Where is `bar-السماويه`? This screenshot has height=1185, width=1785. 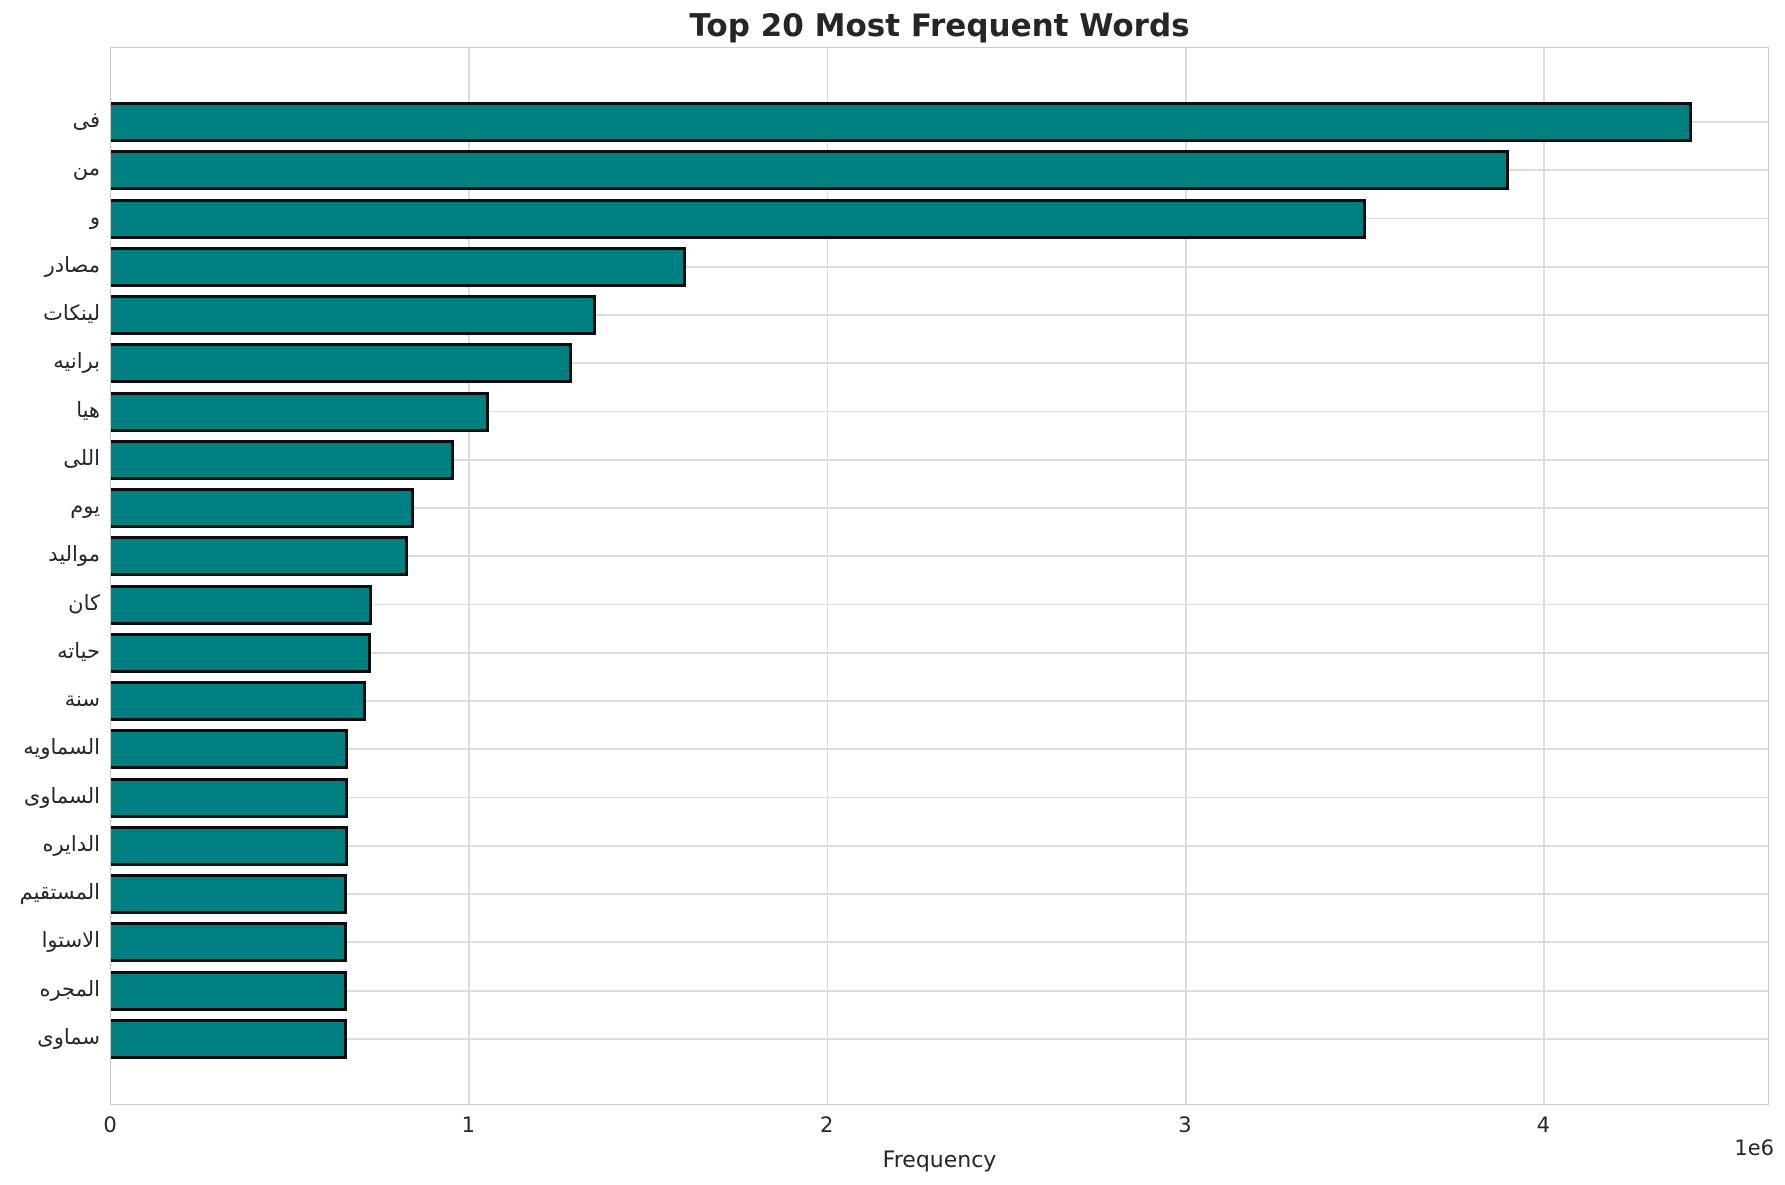
bar-السماويه is located at coordinates (230, 749).